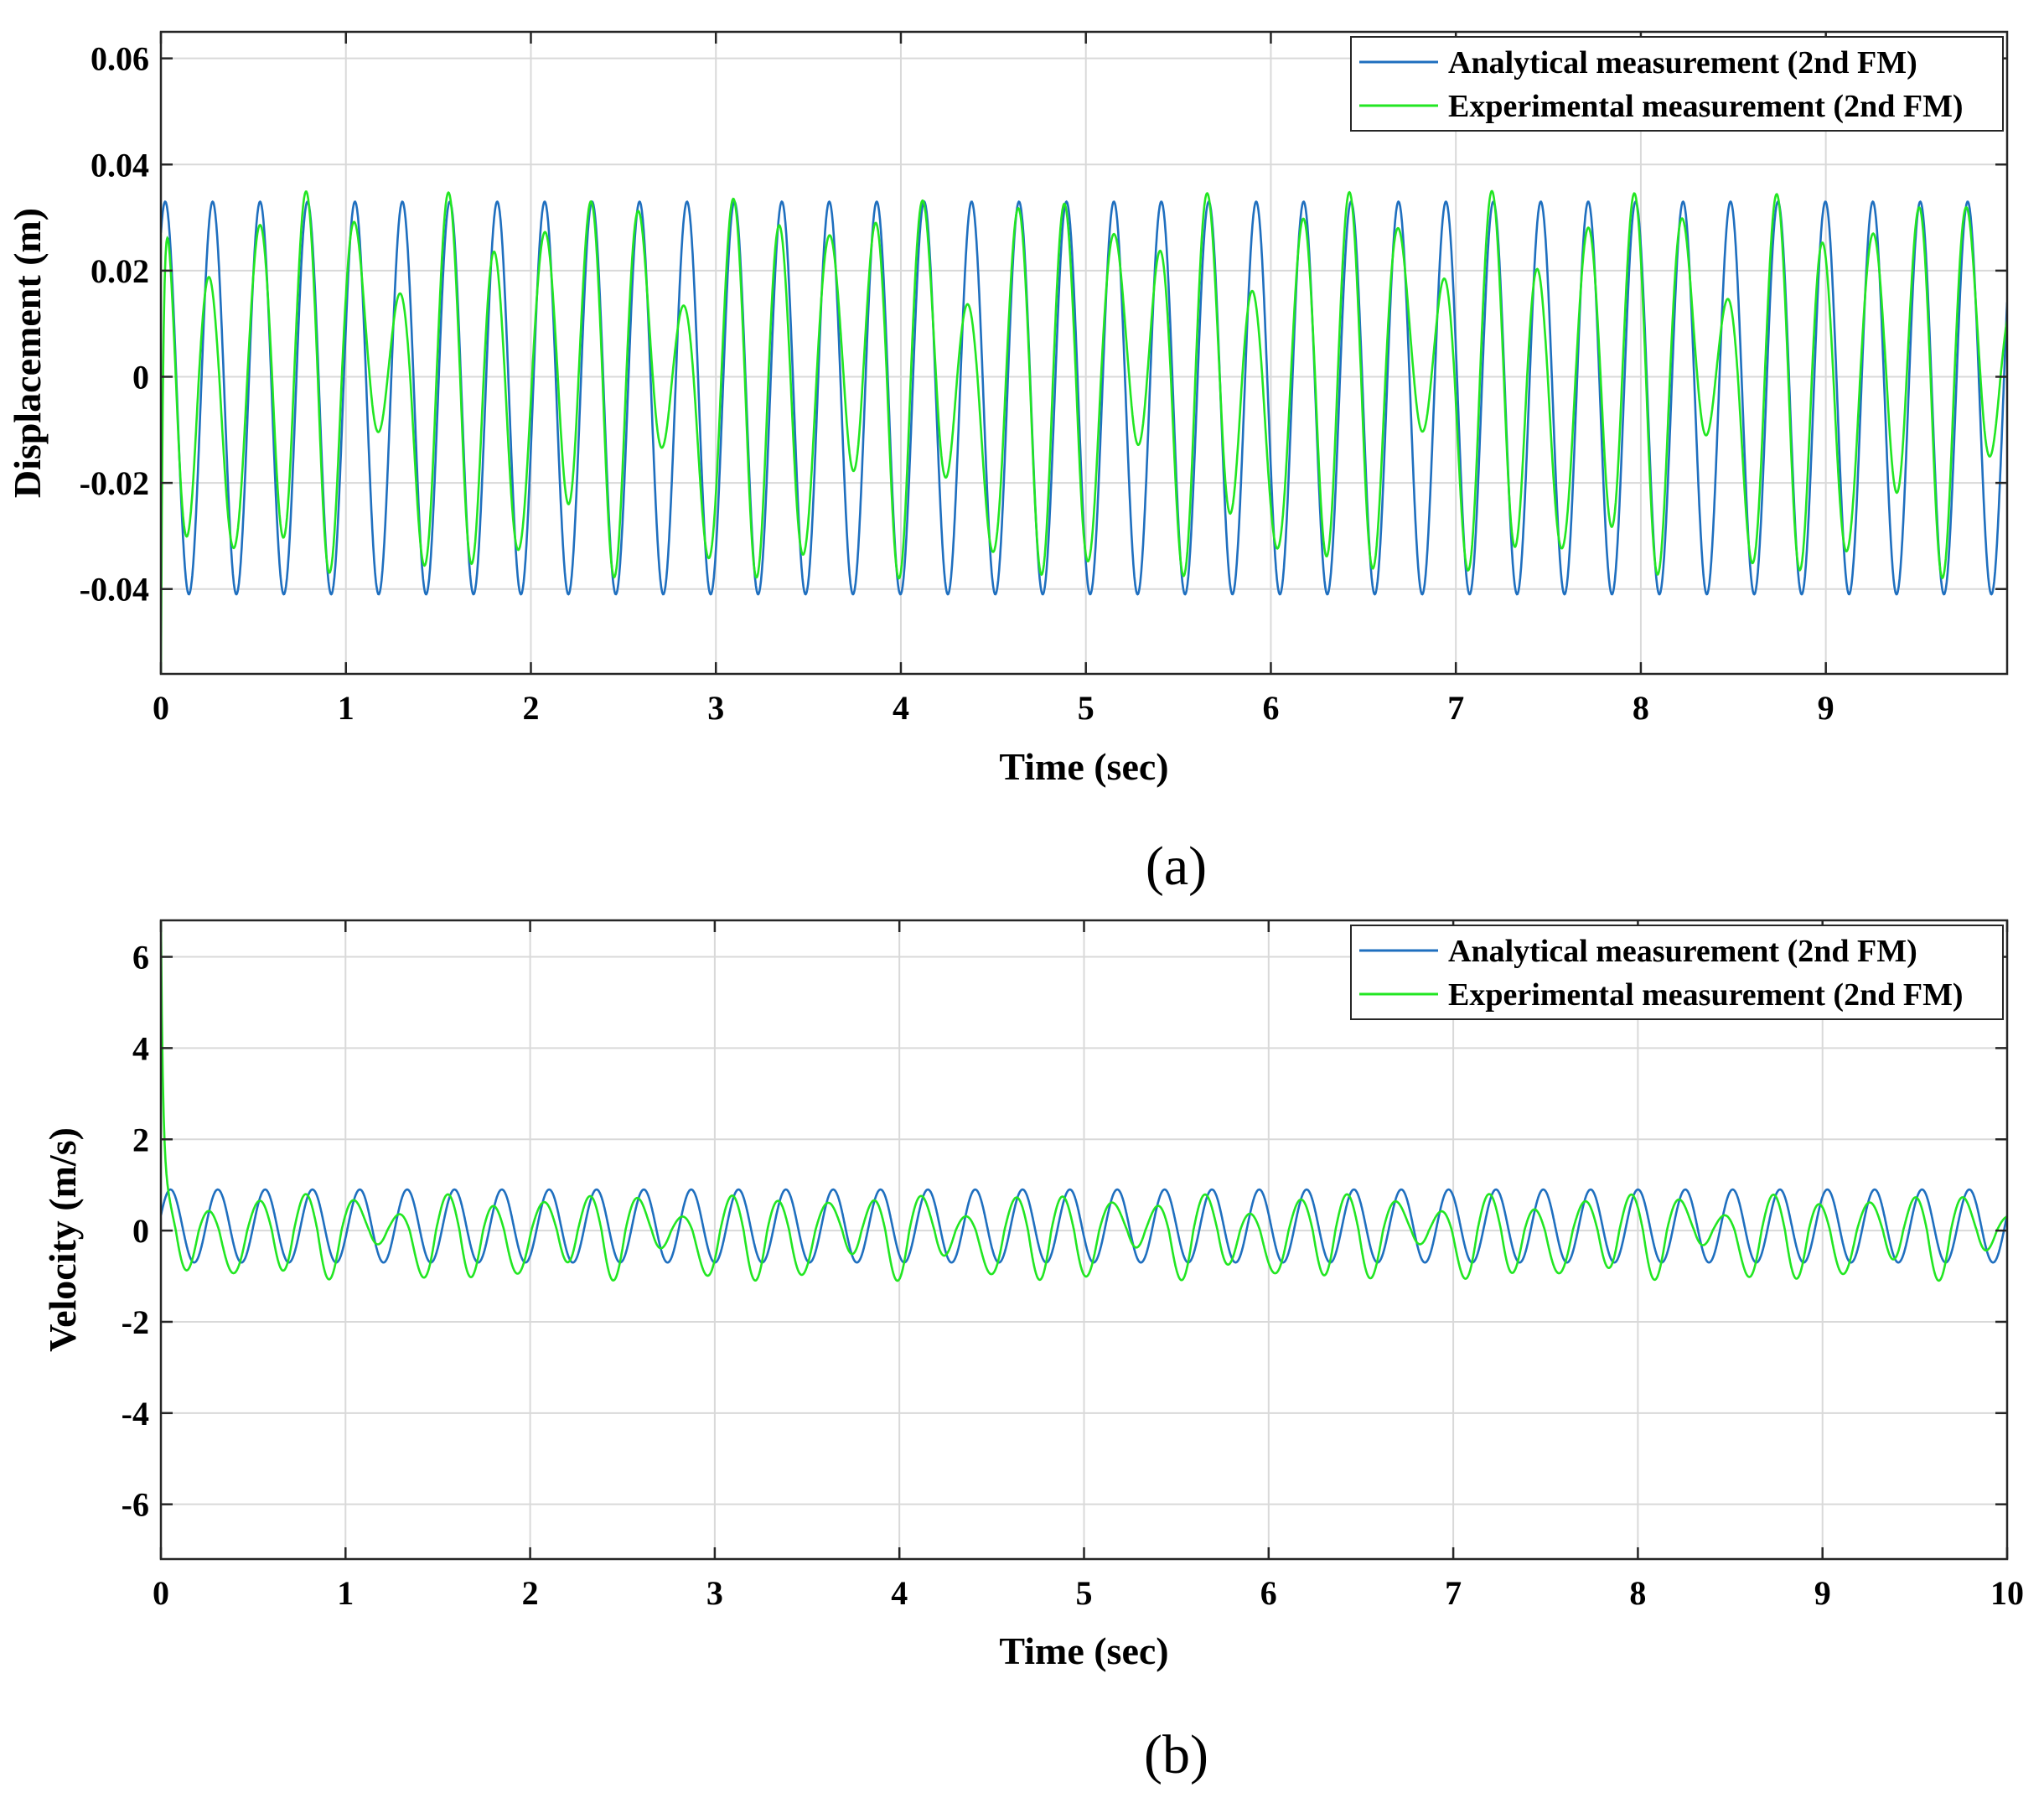  I want to click on velocity-y-axis-label: Velocity (m/s), so click(62, 1239).